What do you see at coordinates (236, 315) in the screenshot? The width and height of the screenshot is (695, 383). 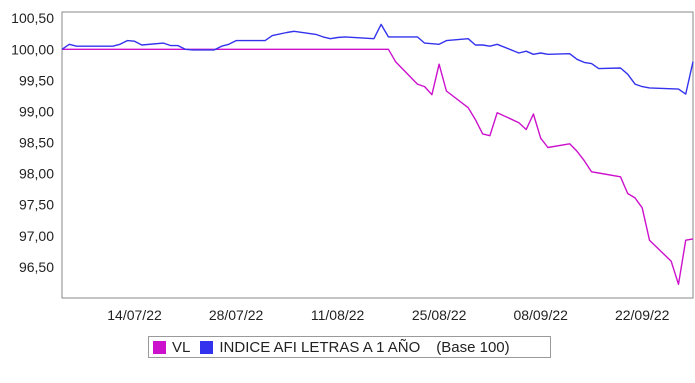 I see `x-tick-label: 28/07/22` at bounding box center [236, 315].